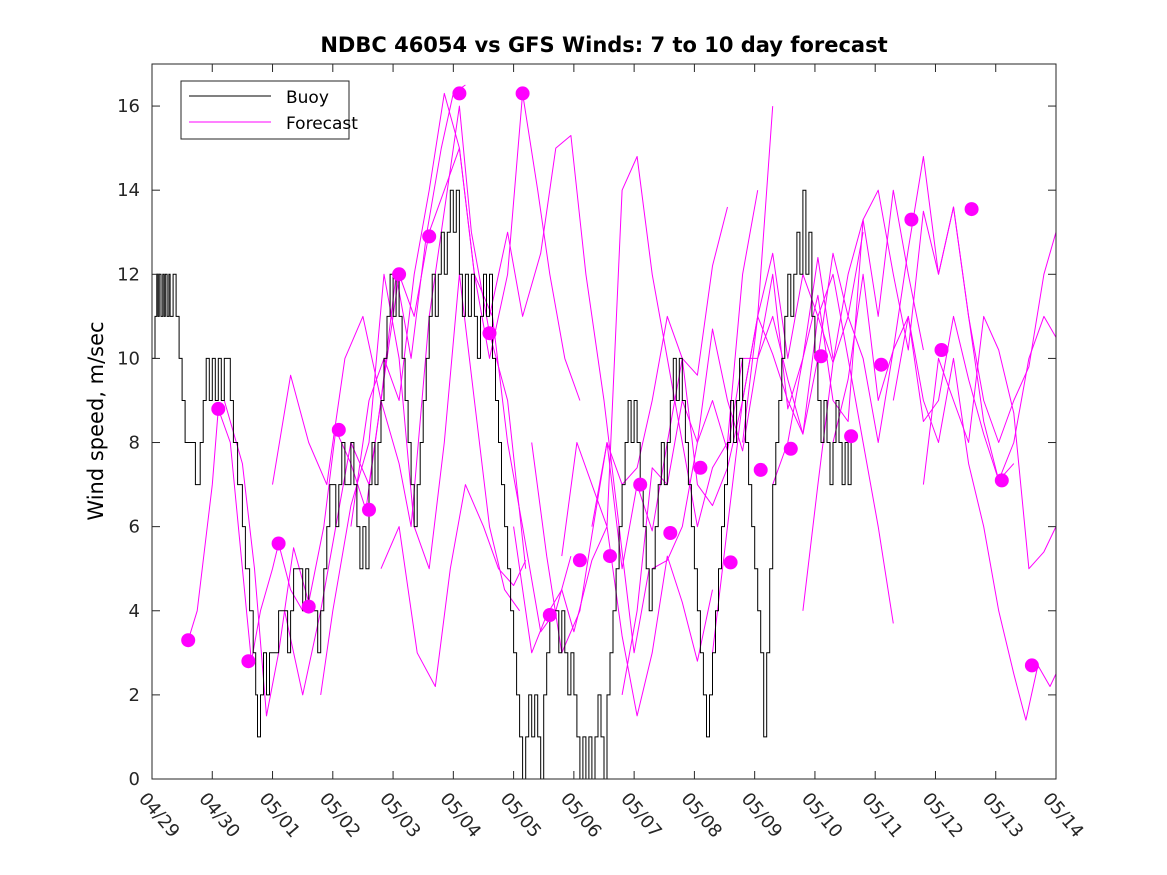  What do you see at coordinates (134, 695) in the screenshot?
I see `y-tick-label: 2` at bounding box center [134, 695].